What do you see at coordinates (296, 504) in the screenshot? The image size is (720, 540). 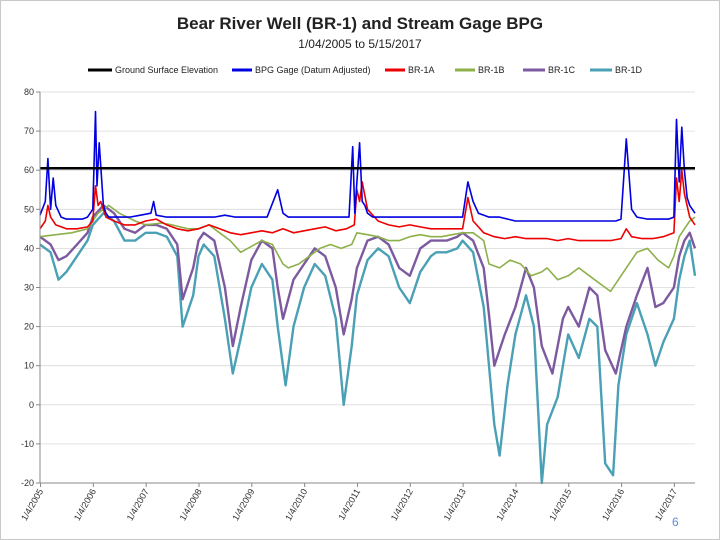 I see `x-tick-label-5: 1/4/2010` at bounding box center [296, 504].